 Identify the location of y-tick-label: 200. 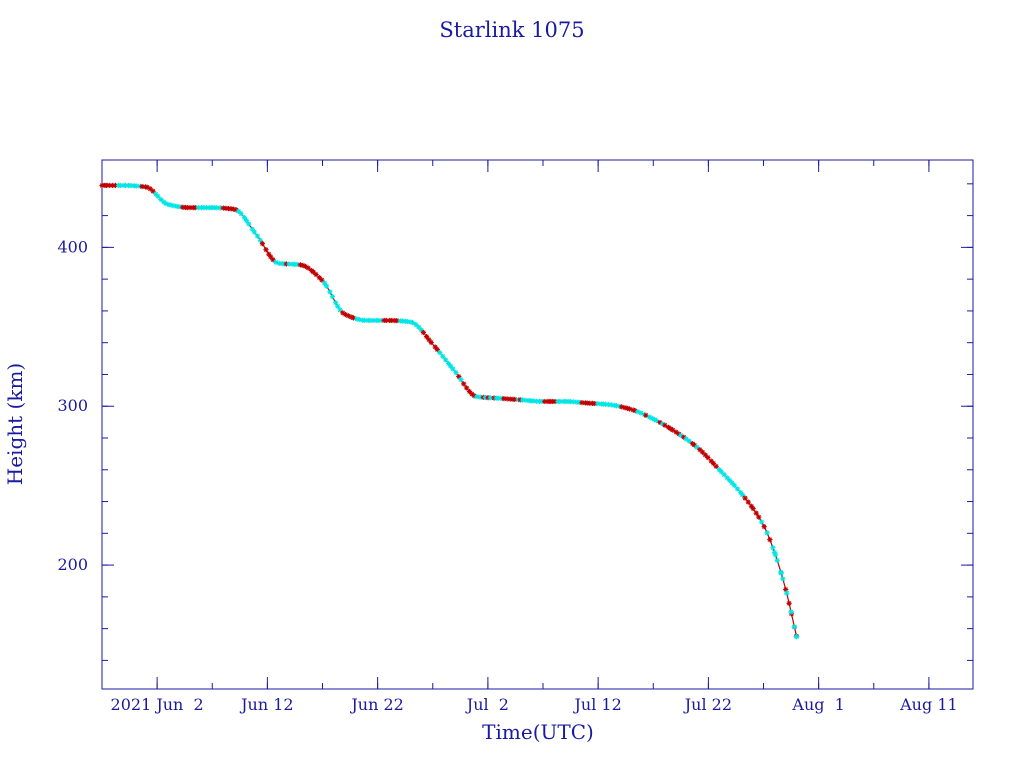
(72, 564).